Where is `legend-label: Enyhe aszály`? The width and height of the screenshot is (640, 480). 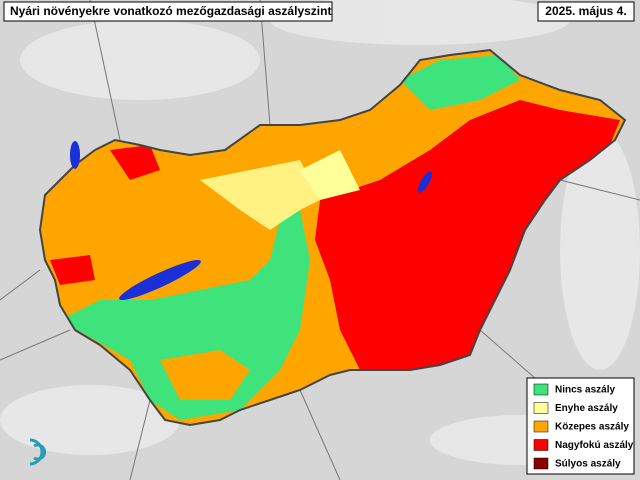
legend-label: Enyhe aszály is located at coordinates (586, 408).